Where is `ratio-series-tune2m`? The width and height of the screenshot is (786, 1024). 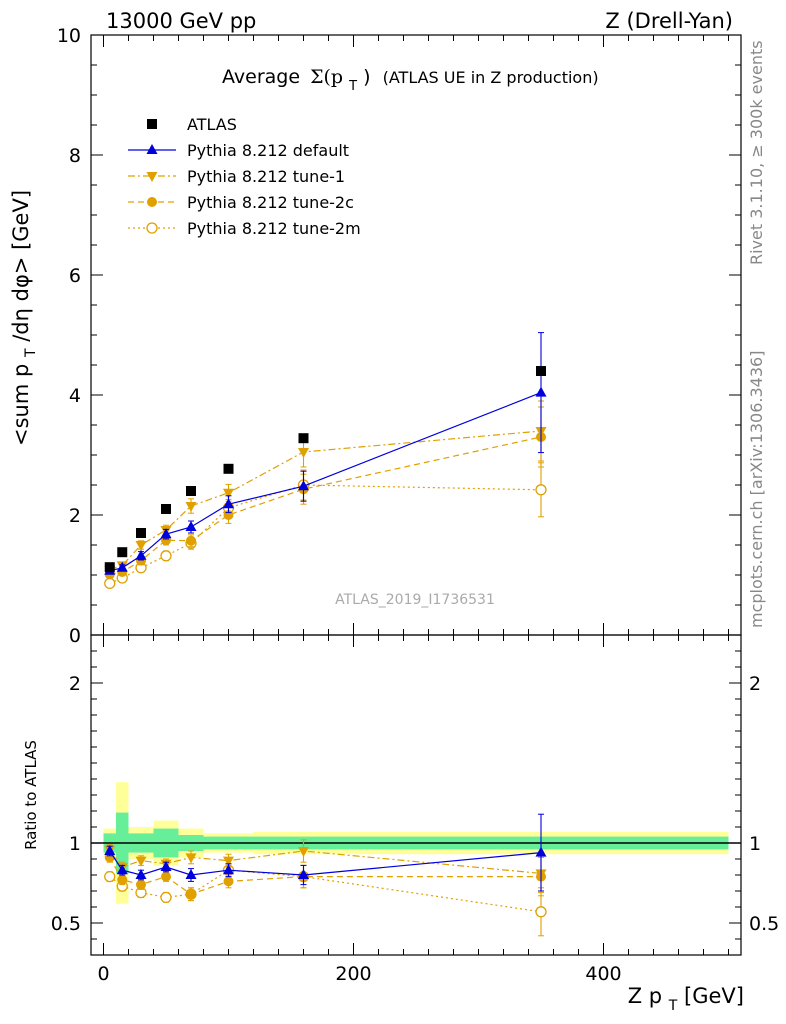
ratio-series-tune2m is located at coordinates (325, 900).